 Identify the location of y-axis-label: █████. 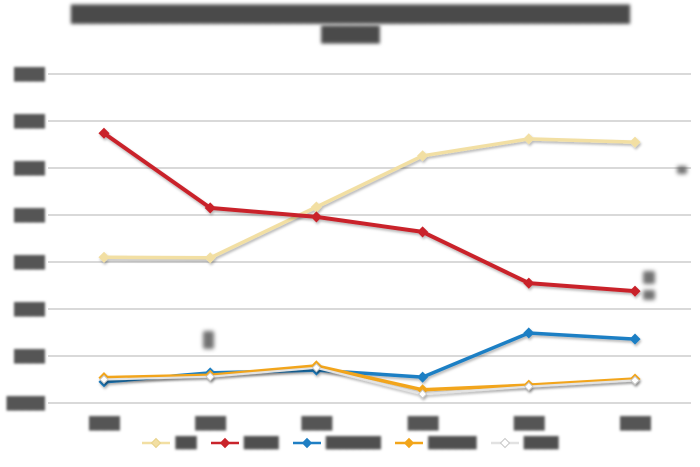
(25, 403).